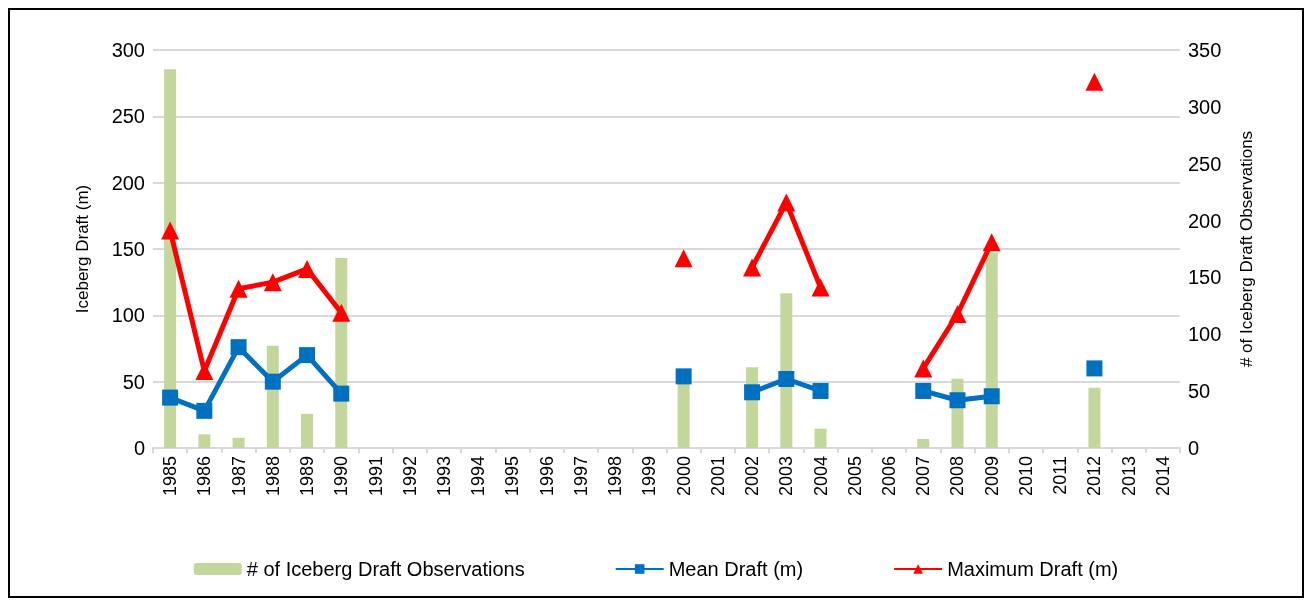  What do you see at coordinates (1025, 476) in the screenshot?
I see `x-tick-label: 2010` at bounding box center [1025, 476].